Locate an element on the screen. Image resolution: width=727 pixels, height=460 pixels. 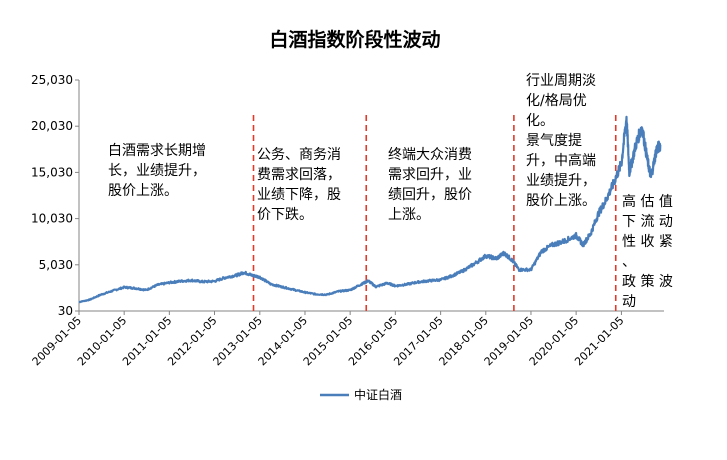
y-tick-label: 5,030 is located at coordinates (56, 265).